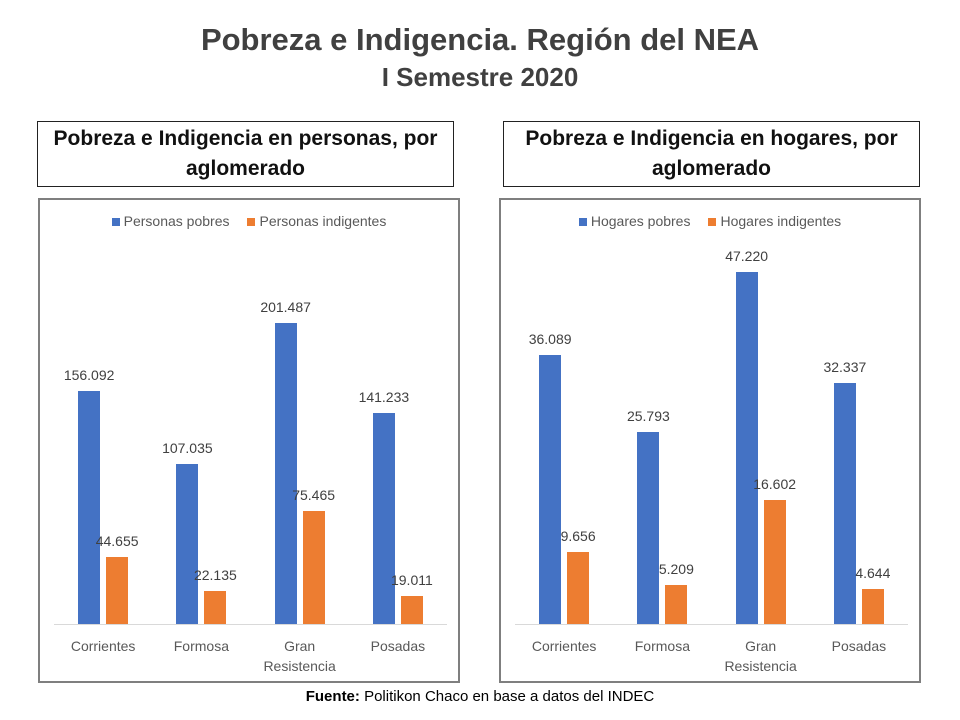 The image size is (960, 720). I want to click on value-label: 44.655, so click(117, 541).